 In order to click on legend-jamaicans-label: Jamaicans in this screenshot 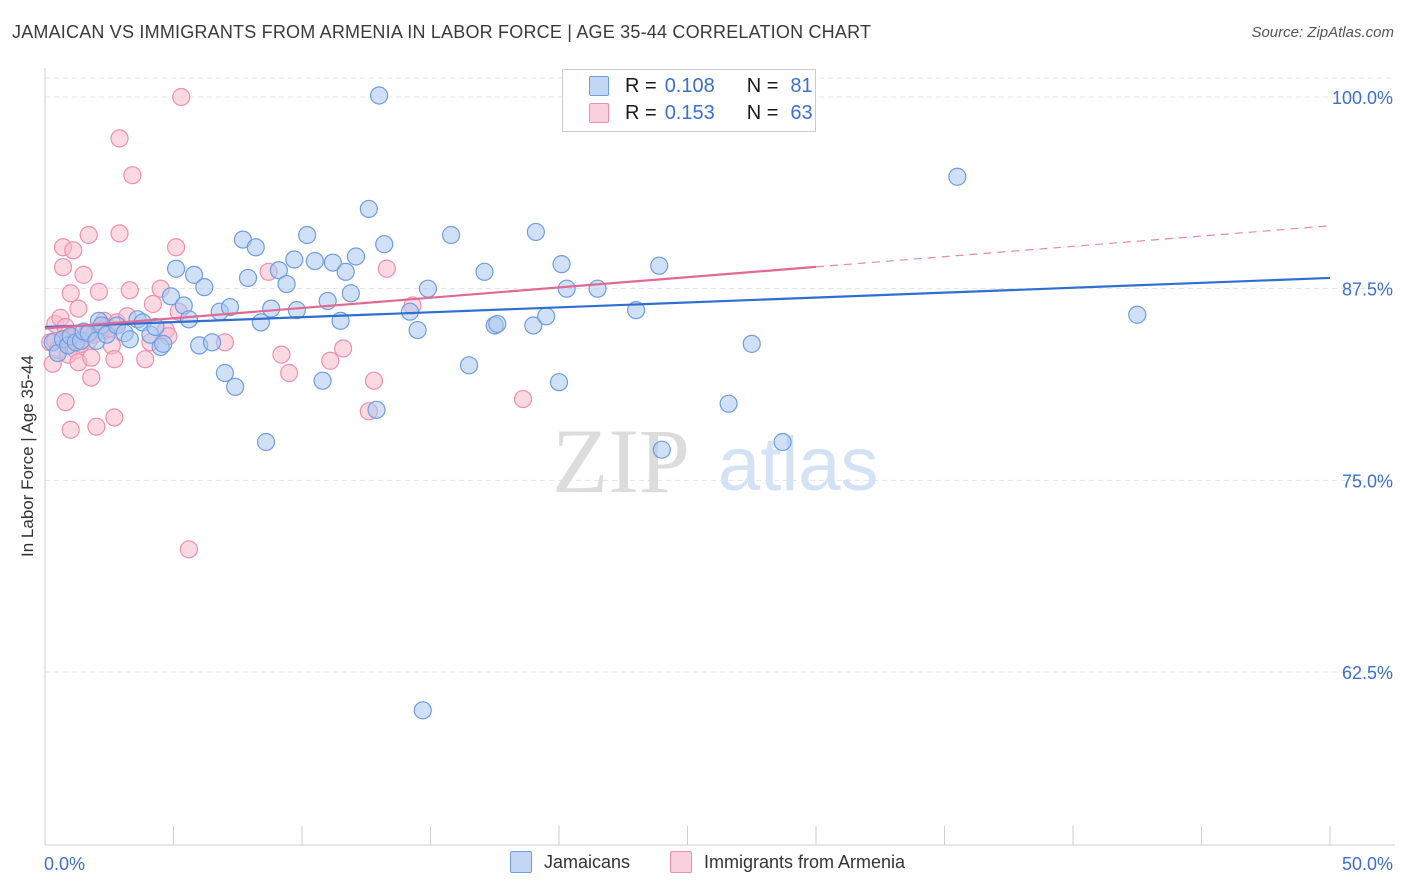, I will do `click(587, 861)`.